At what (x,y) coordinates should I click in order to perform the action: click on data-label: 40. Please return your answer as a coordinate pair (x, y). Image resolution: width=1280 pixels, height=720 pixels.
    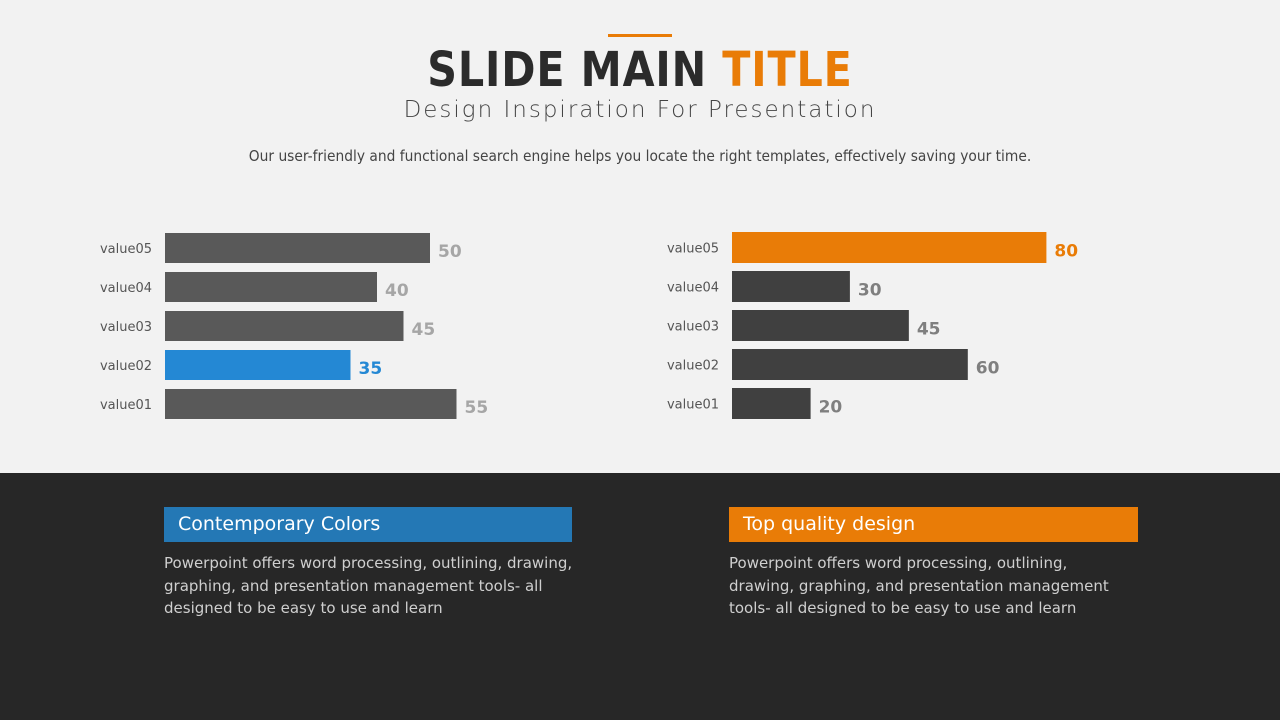
    Looking at the image, I should click on (397, 291).